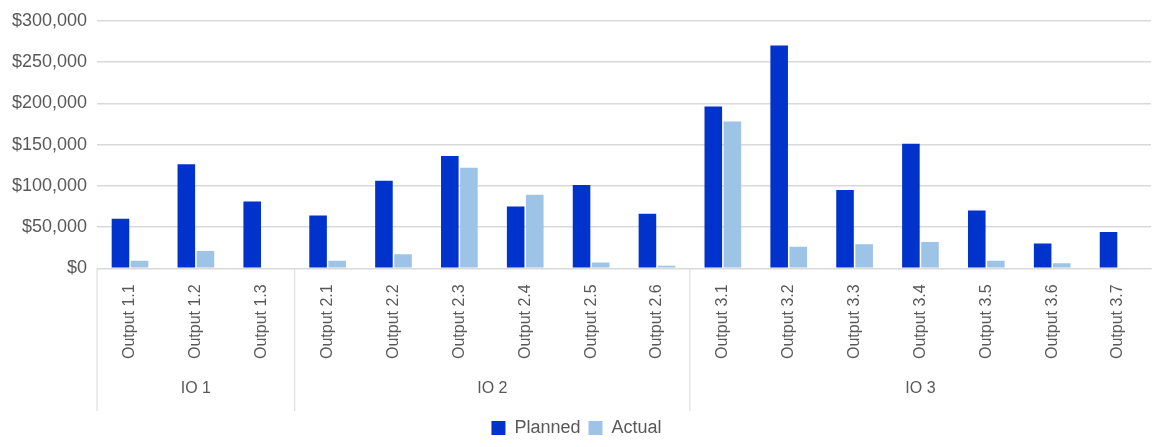 Image resolution: width=1157 pixels, height=447 pixels. Describe the element at coordinates (788, 321) in the screenshot. I see `x-tick-label: Output 3.2` at that location.